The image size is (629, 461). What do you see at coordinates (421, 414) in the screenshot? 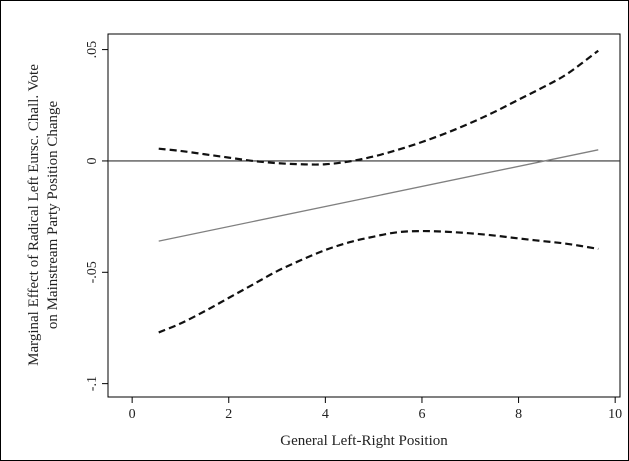
I see `x-tick-label: 6` at bounding box center [421, 414].